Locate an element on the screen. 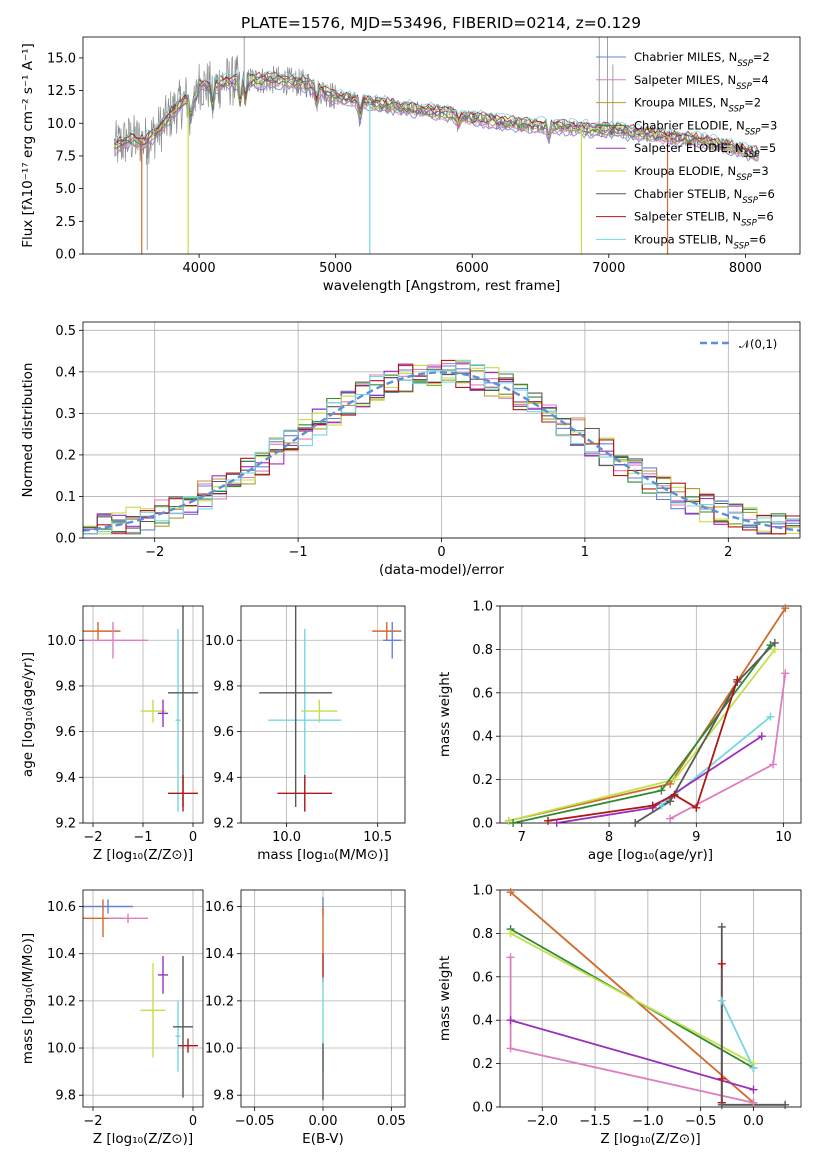  x-tick-label: −0.05 is located at coordinates (255, 1121).